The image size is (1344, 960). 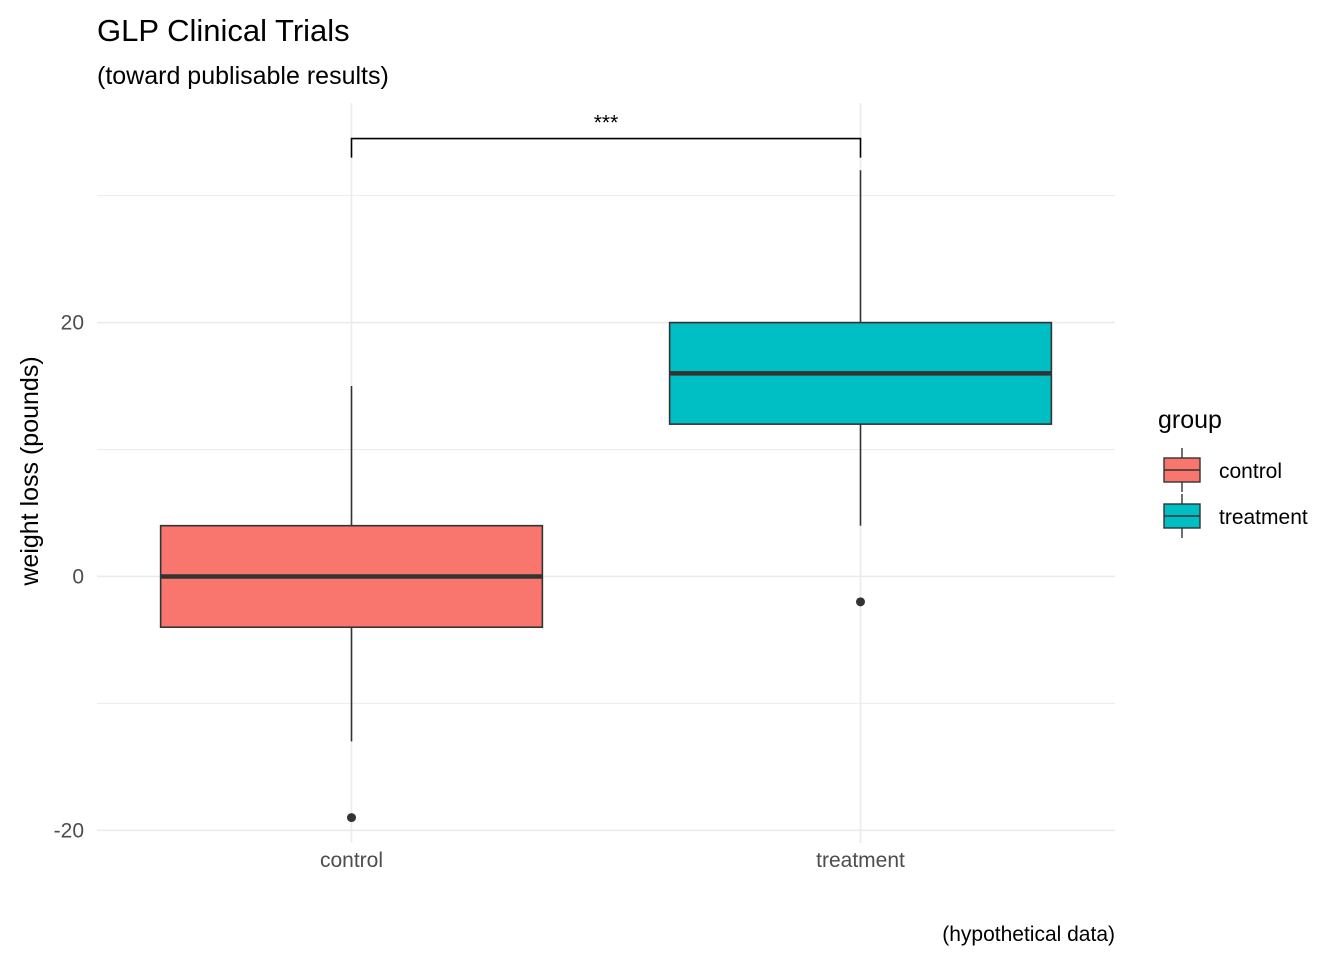 What do you see at coordinates (1263, 517) in the screenshot?
I see `legend-label: treatment` at bounding box center [1263, 517].